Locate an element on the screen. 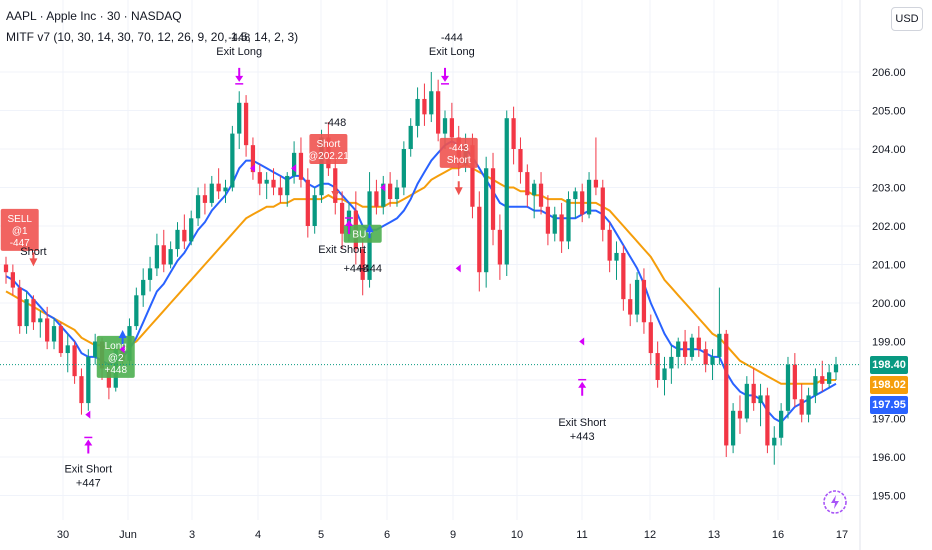  signal-label-text: -443 is located at coordinates (459, 148).